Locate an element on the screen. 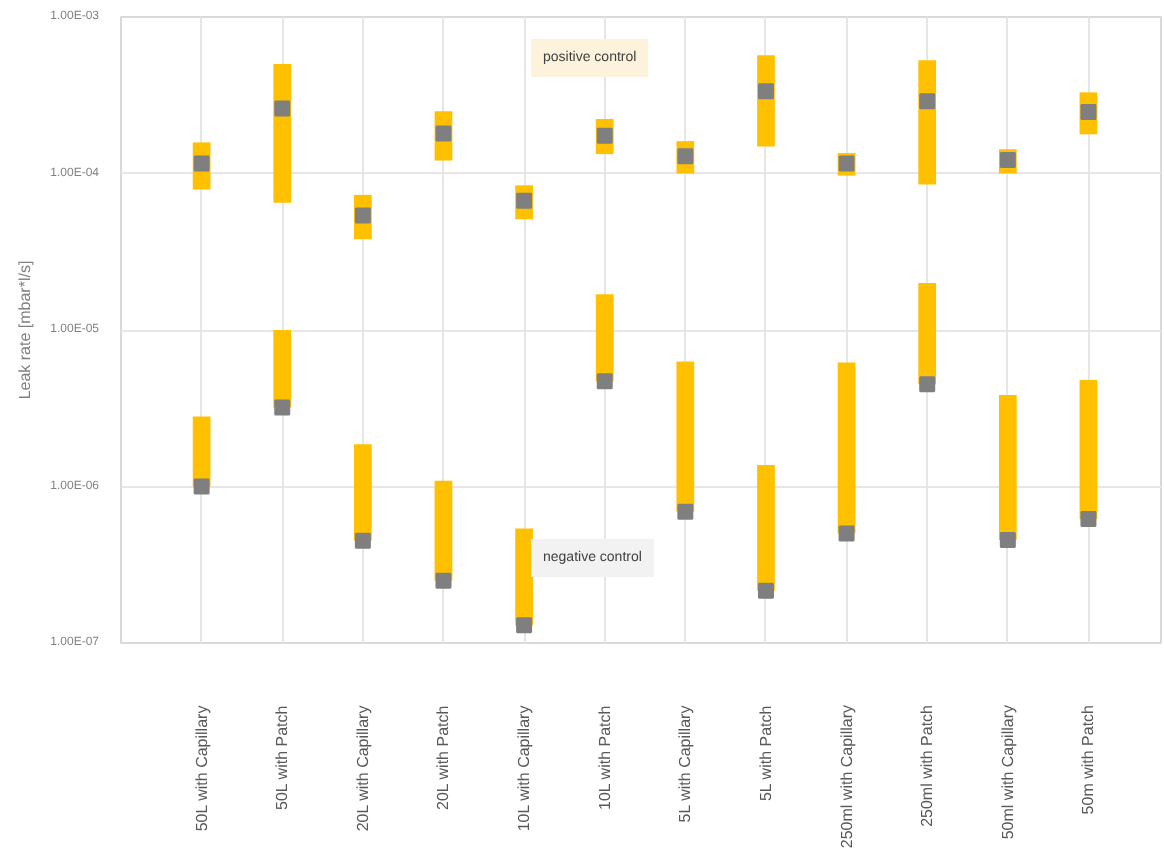 This screenshot has width=1164, height=854. x-tick-label: 250ml with Capillary is located at coordinates (846, 776).